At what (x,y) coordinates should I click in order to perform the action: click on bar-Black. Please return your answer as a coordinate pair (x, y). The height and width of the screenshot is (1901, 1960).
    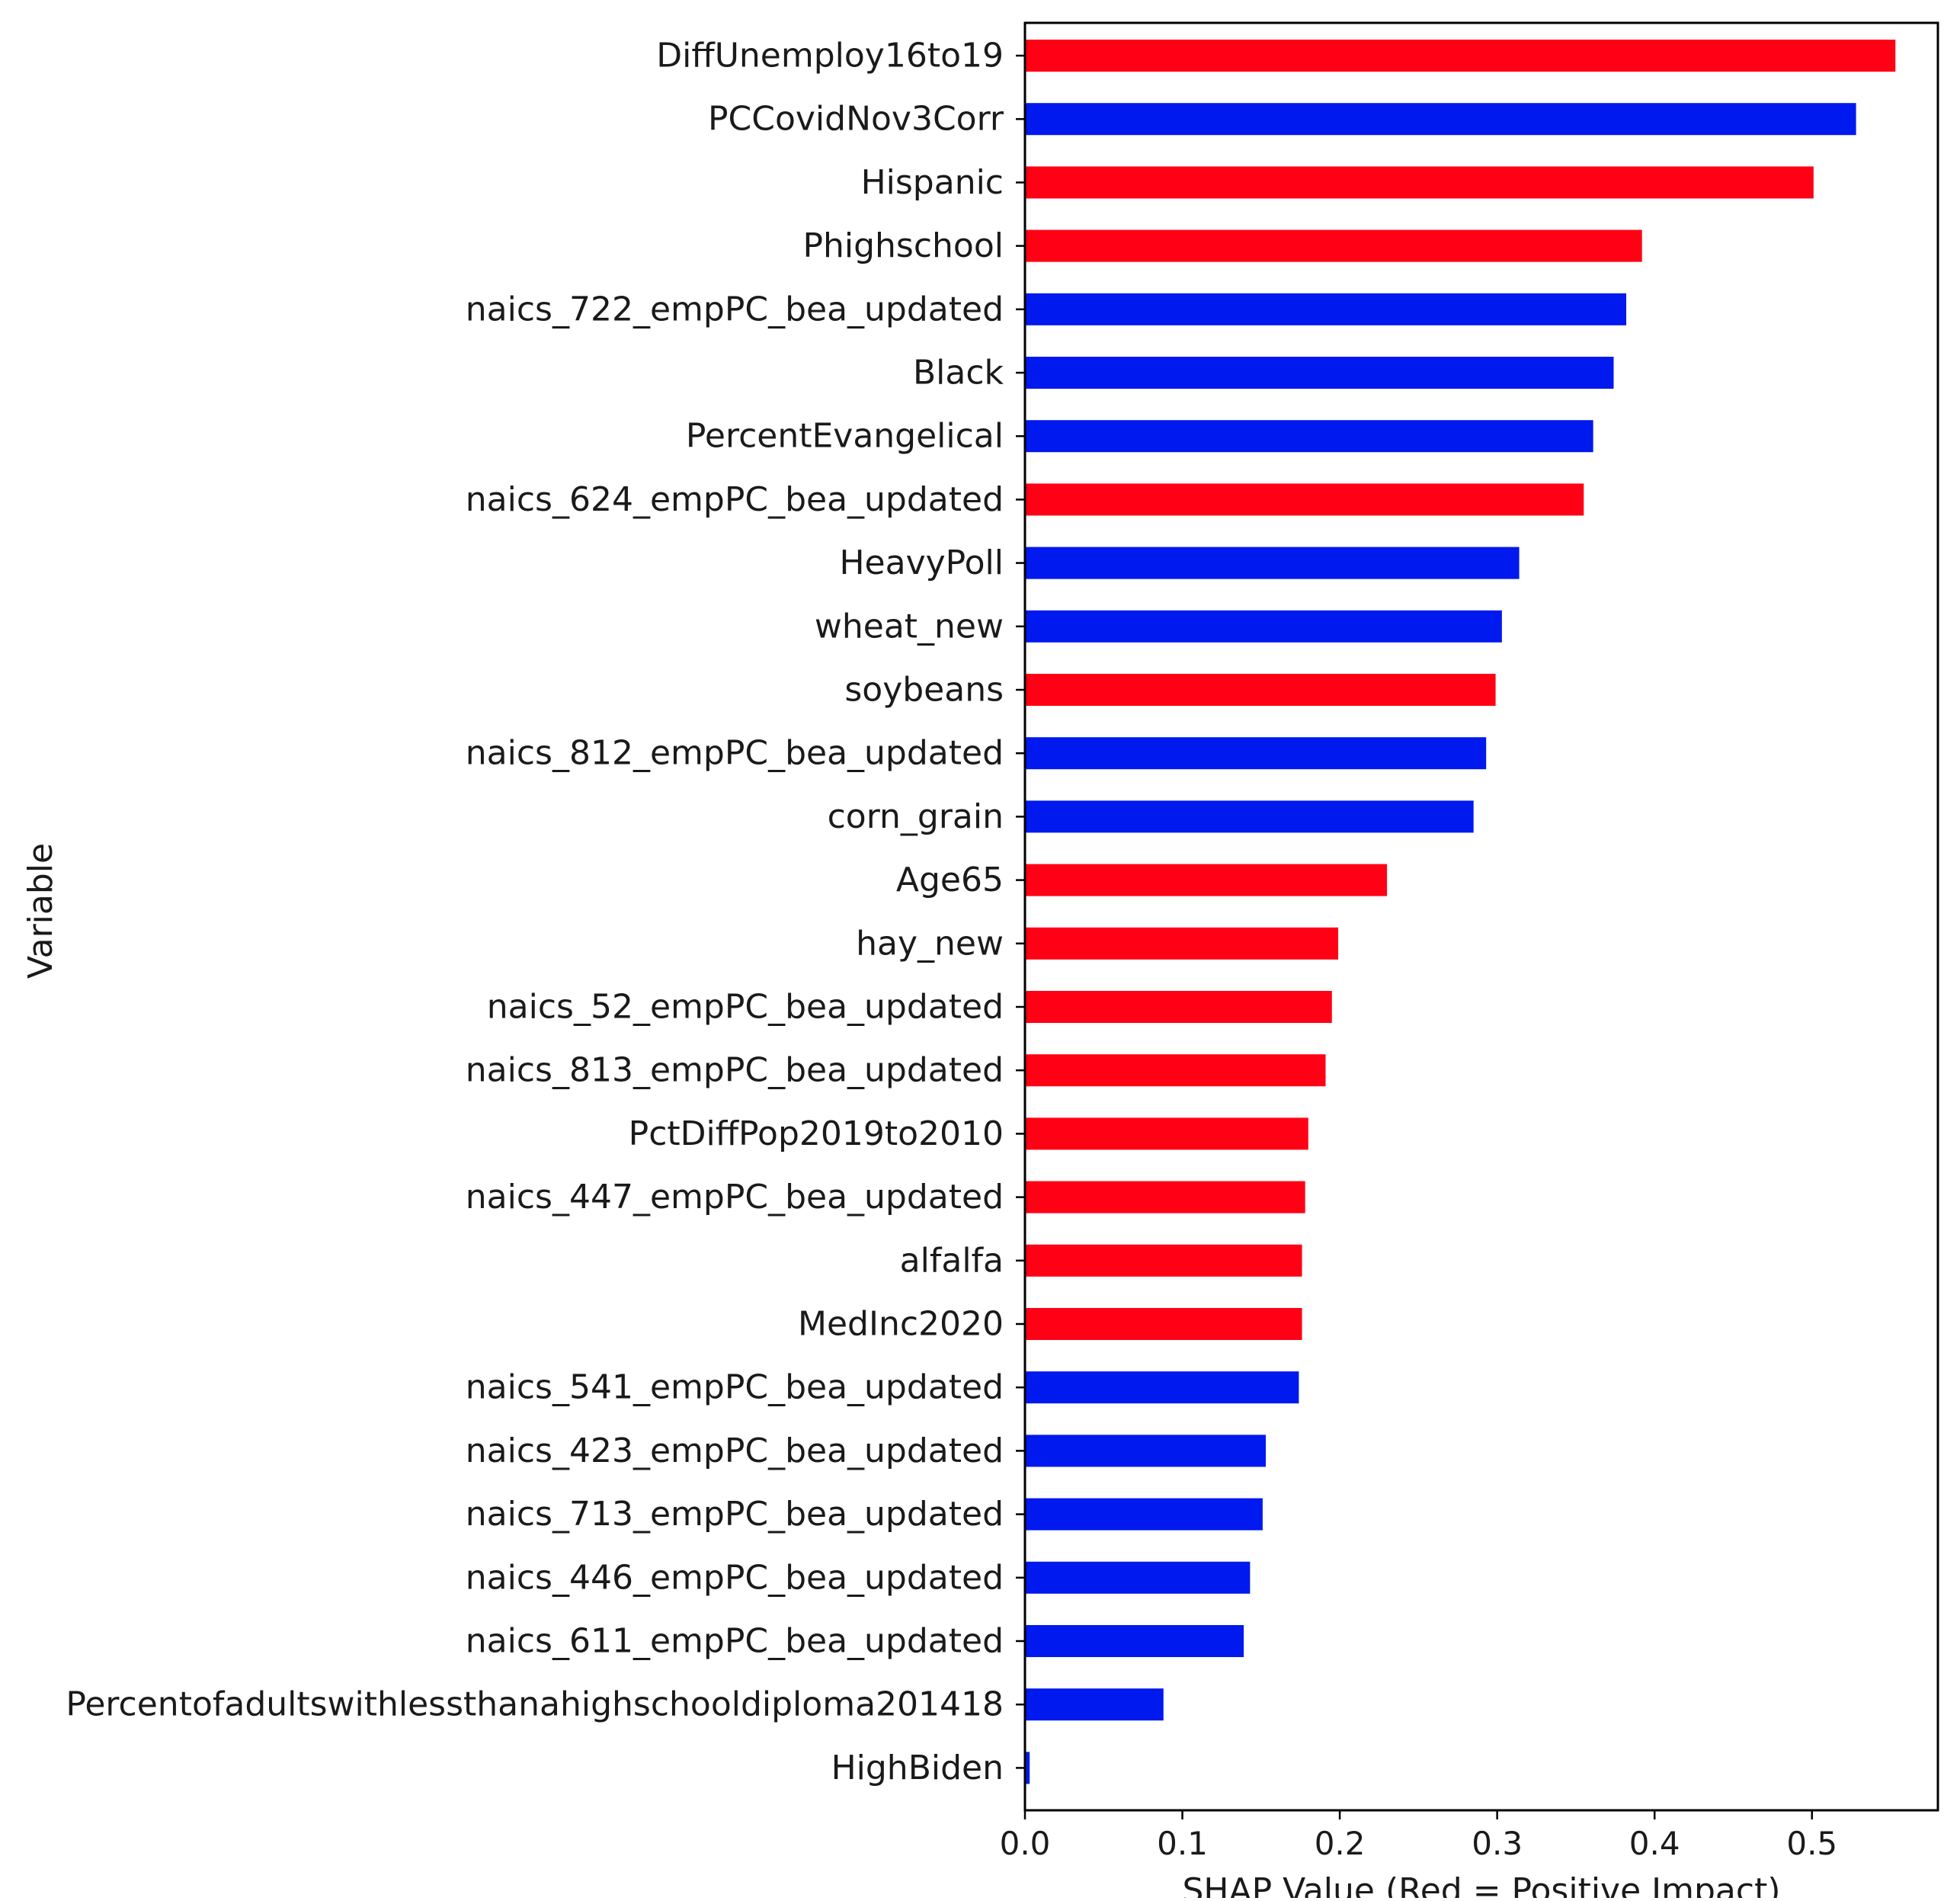
    Looking at the image, I should click on (1319, 373).